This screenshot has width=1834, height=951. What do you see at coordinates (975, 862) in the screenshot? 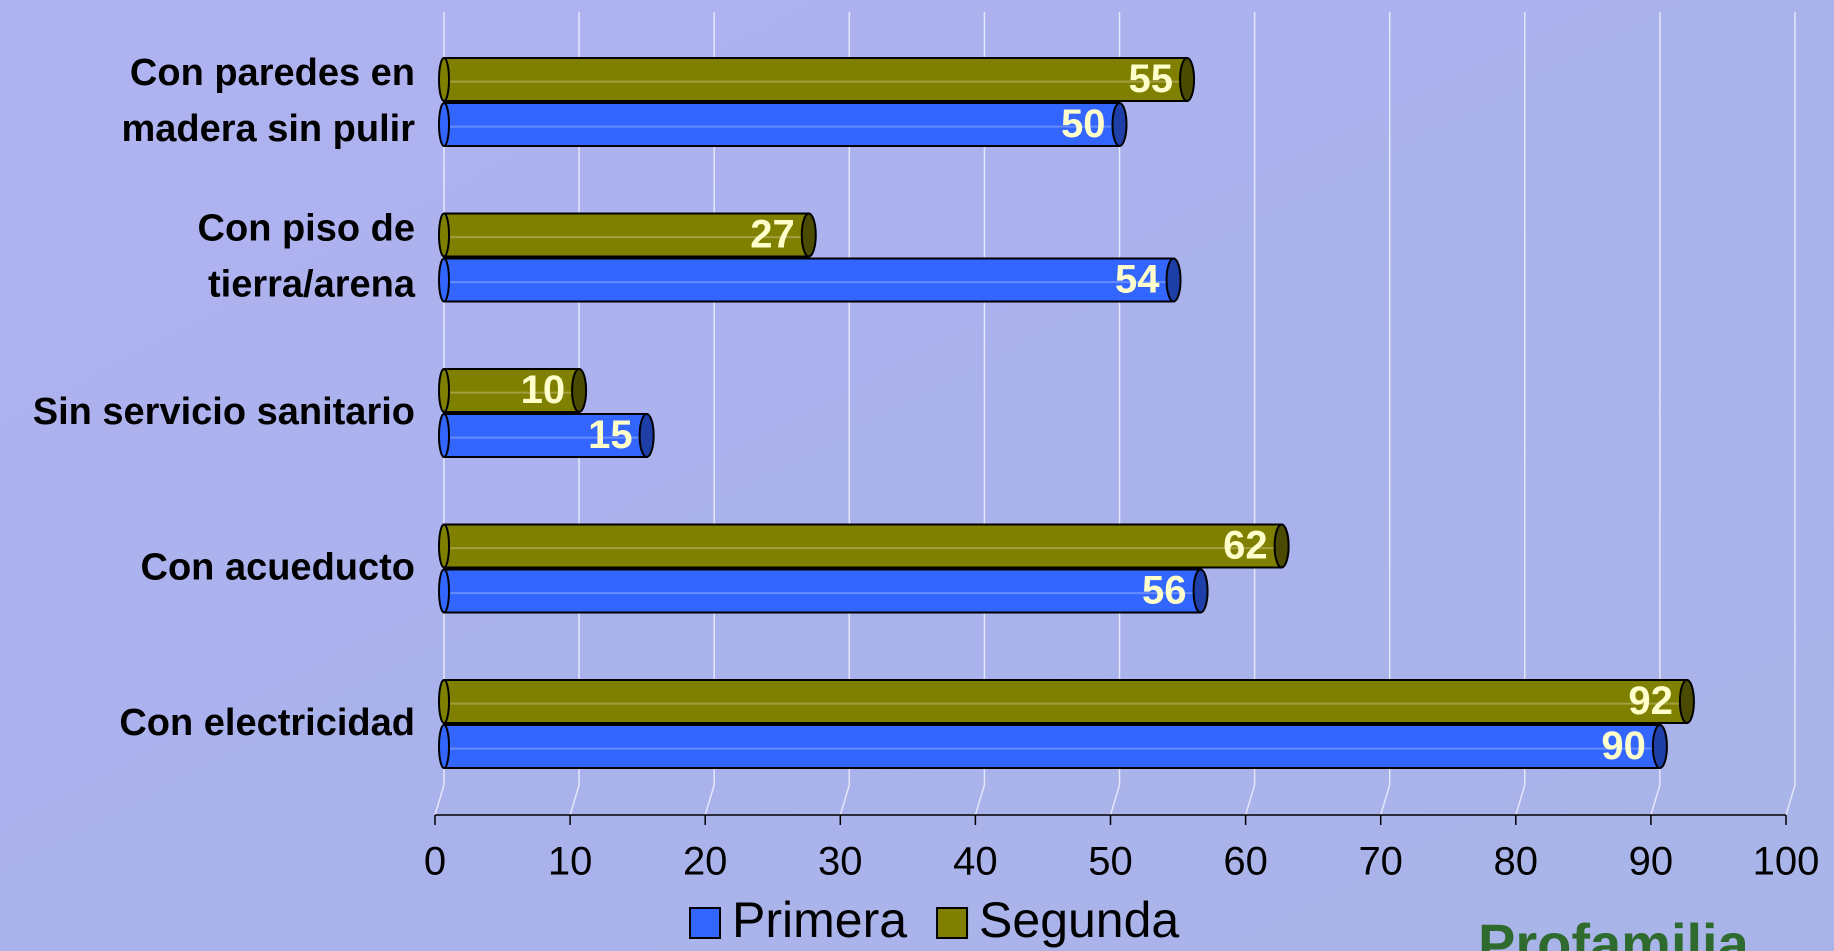
I see `x-tick-label: 40` at bounding box center [975, 862].